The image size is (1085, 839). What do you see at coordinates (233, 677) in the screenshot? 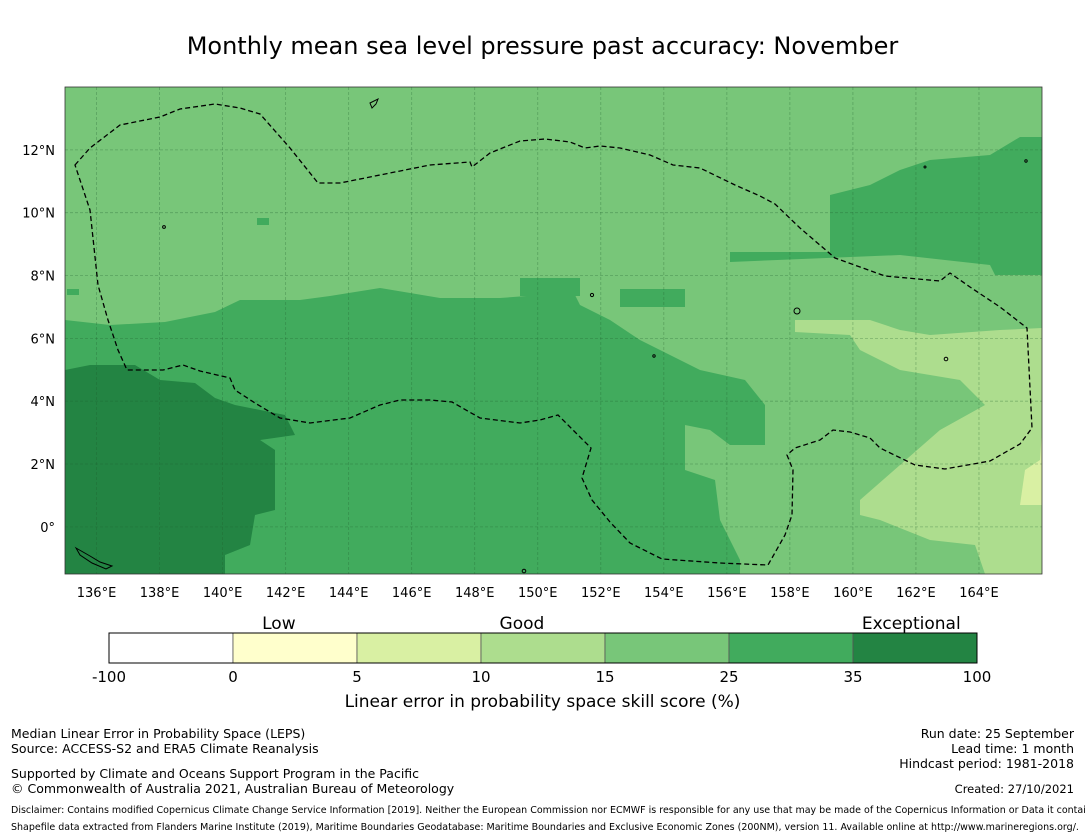
I see `legend-tick-label: 0` at bounding box center [233, 677].